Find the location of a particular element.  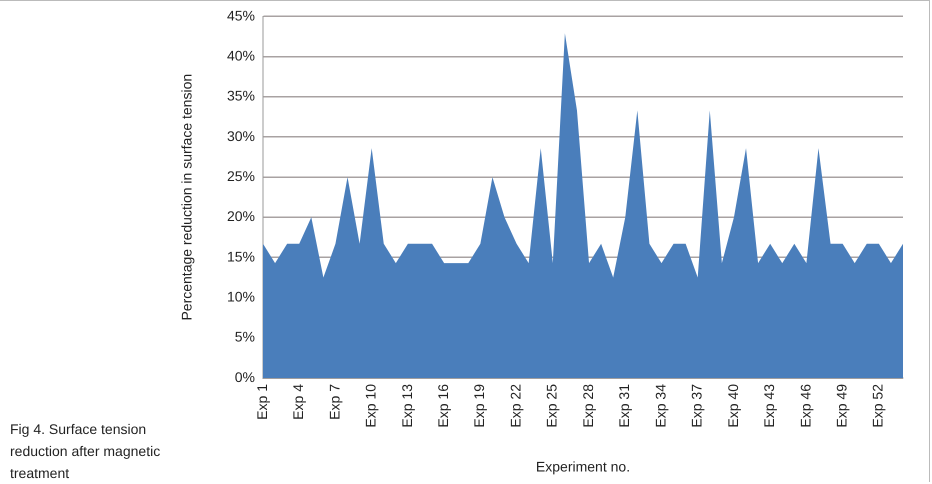

x-tick-label: Exp 16 is located at coordinates (442, 406).